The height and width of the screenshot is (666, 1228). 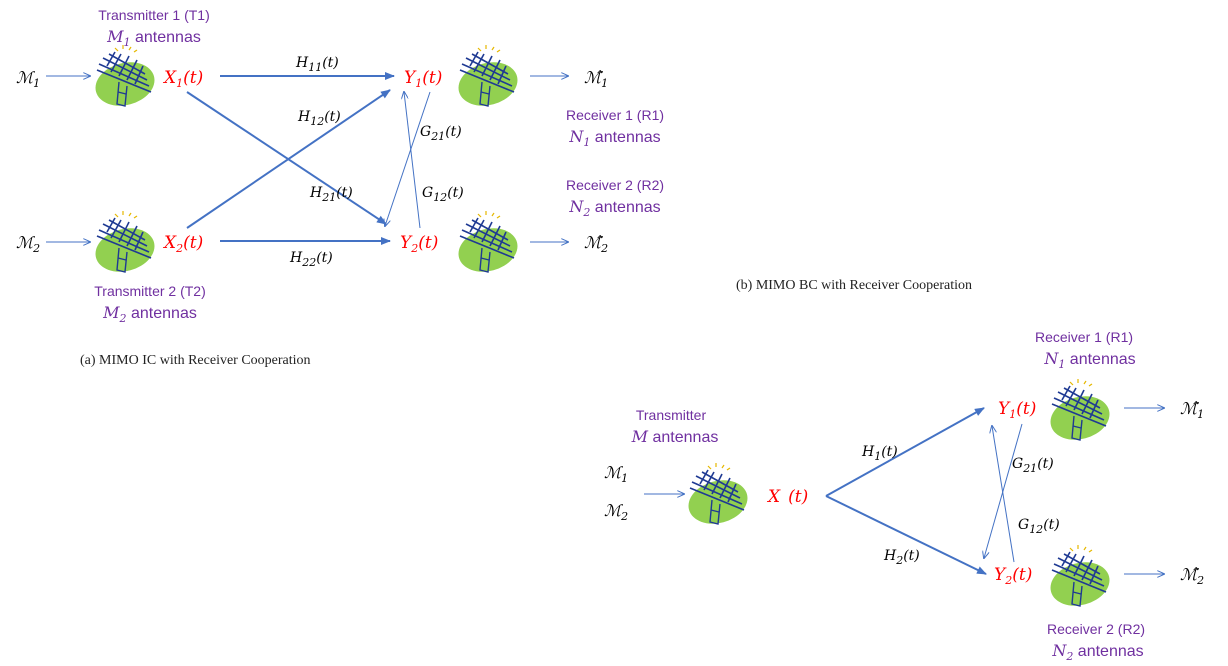 I want to click on ic-t1-antenna-icon, so click(x=125, y=78).